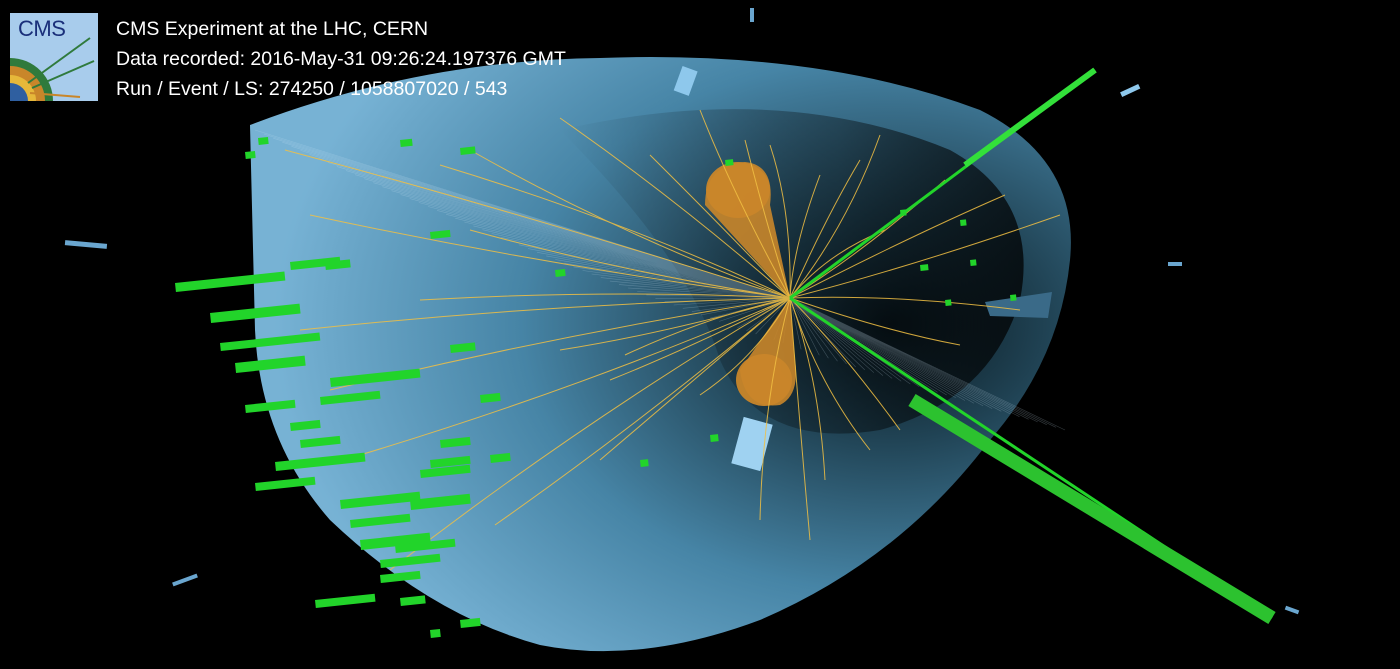  I want to click on cms-logo: CMS, so click(54, 57).